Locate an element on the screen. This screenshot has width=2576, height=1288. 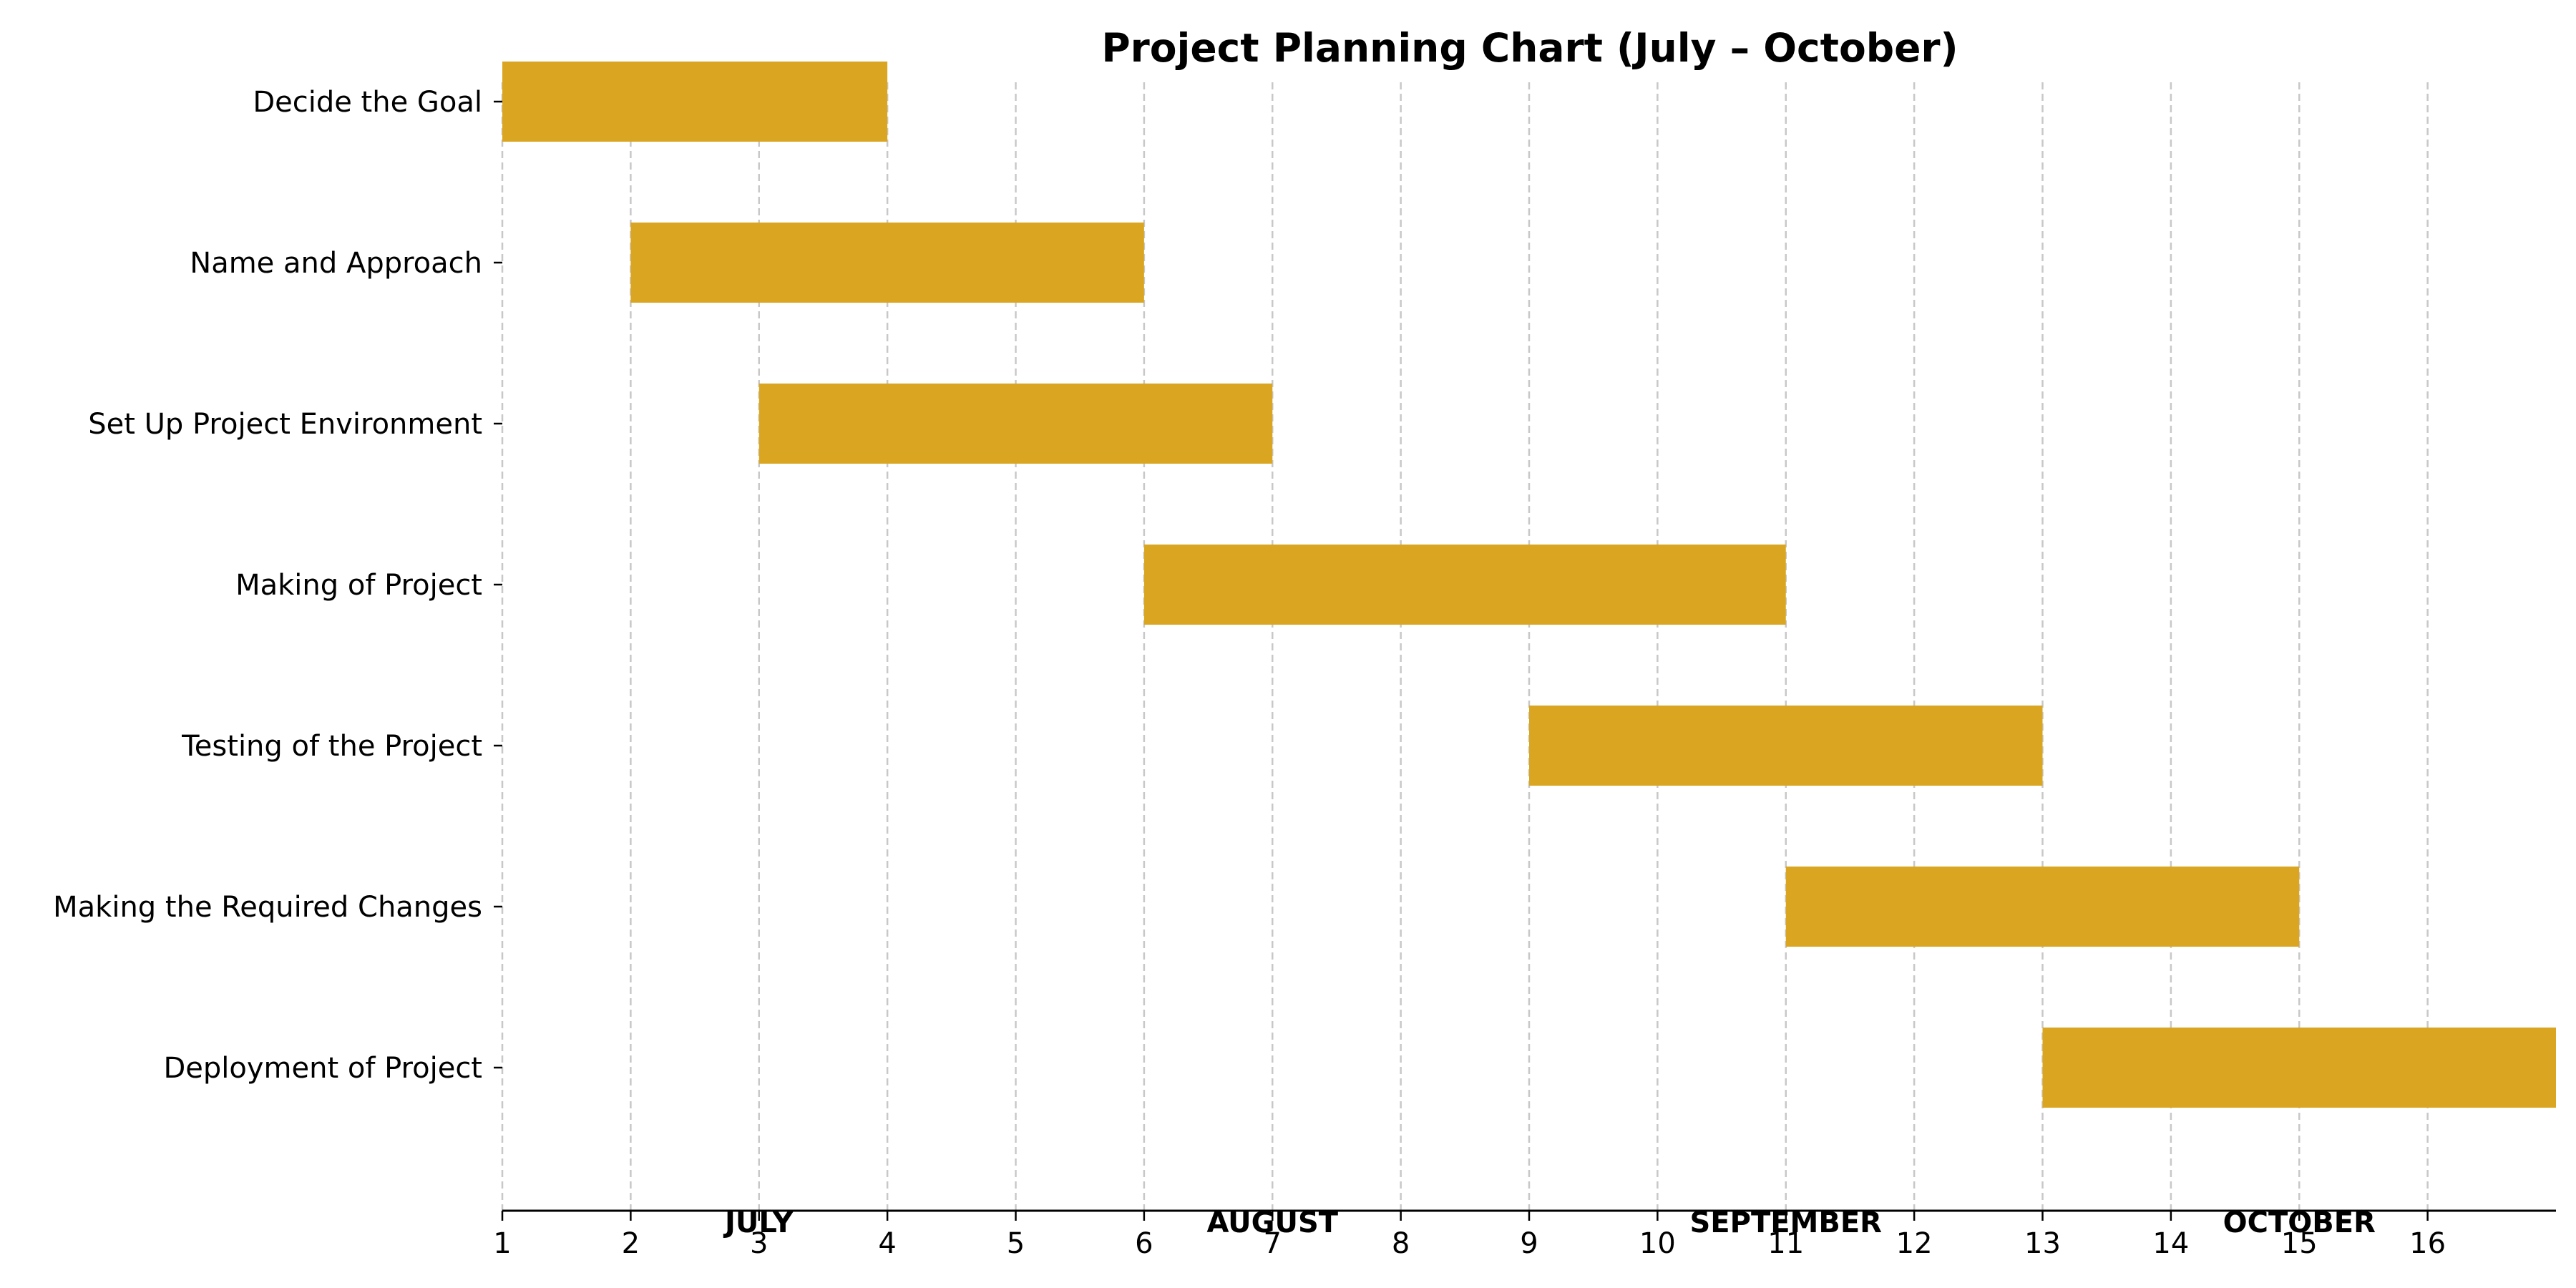
x-tick-label: 13 is located at coordinates (2042, 1243).